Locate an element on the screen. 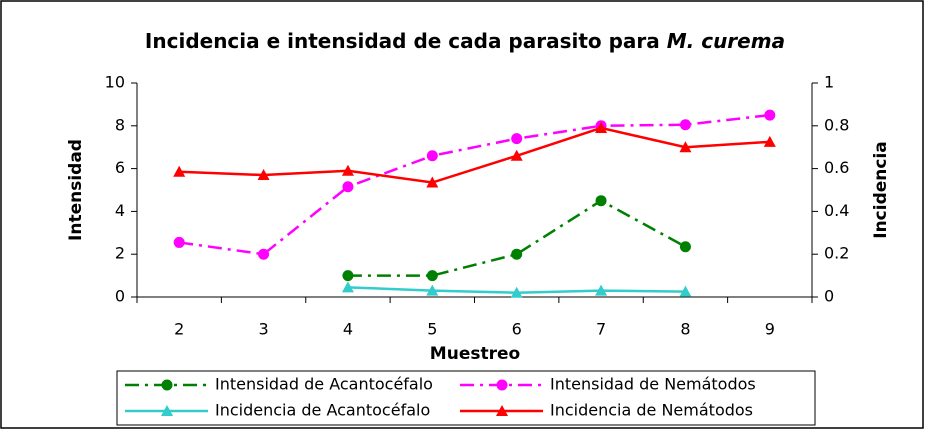 Image resolution: width=925 pixels, height=430 pixels. x-tick-label: 4 is located at coordinates (348, 329).